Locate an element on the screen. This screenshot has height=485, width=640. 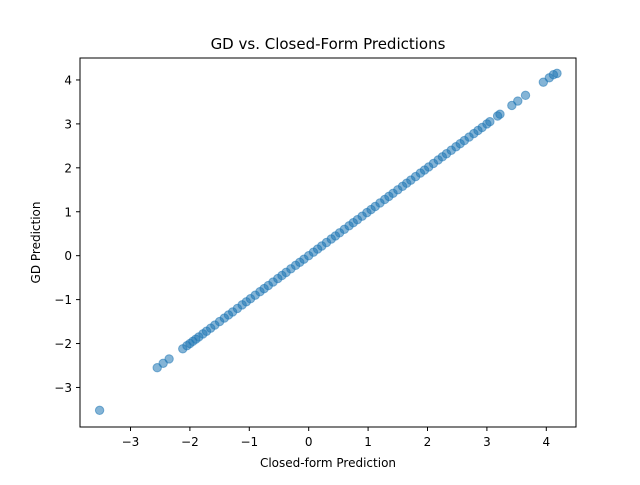
y-tick-label: −3 is located at coordinates (63, 388).